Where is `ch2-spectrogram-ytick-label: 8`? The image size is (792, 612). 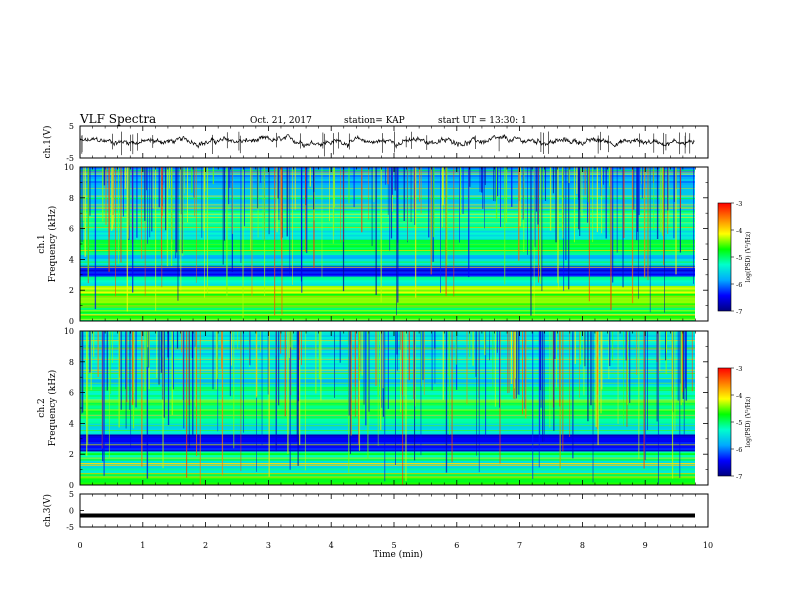
ch2-spectrogram-ytick-label: 8 is located at coordinates (71, 362).